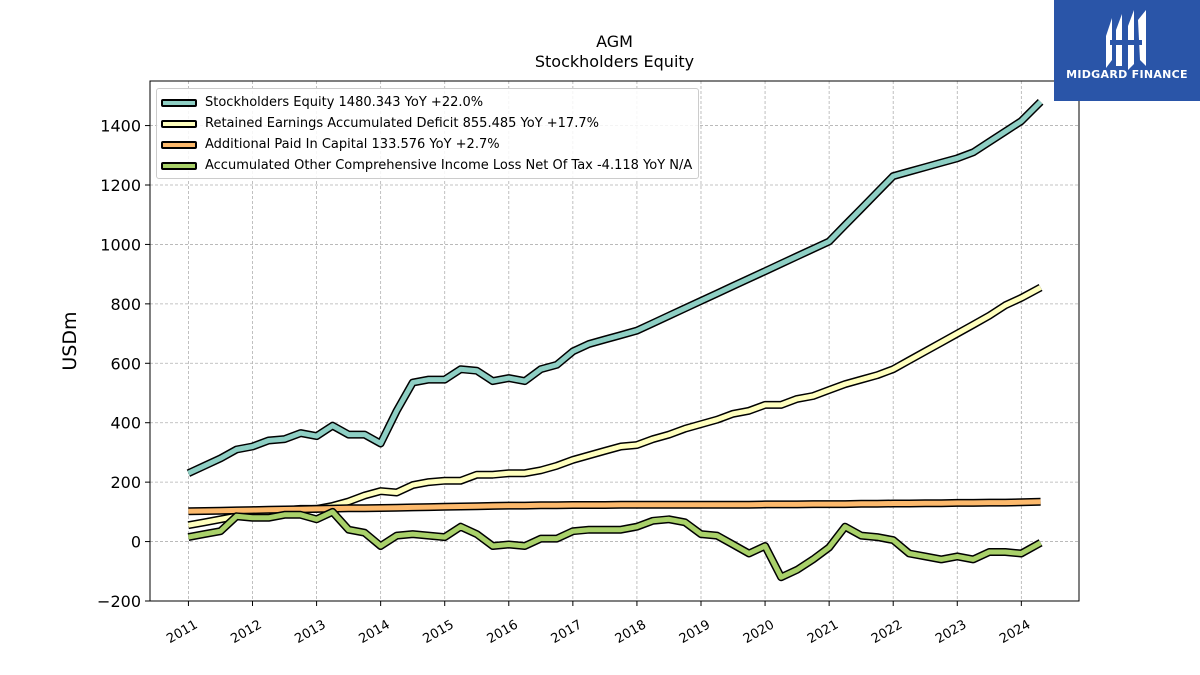 The width and height of the screenshot is (1200, 675). What do you see at coordinates (439, 632) in the screenshot?
I see `x-tick-label: 2015` at bounding box center [439, 632].